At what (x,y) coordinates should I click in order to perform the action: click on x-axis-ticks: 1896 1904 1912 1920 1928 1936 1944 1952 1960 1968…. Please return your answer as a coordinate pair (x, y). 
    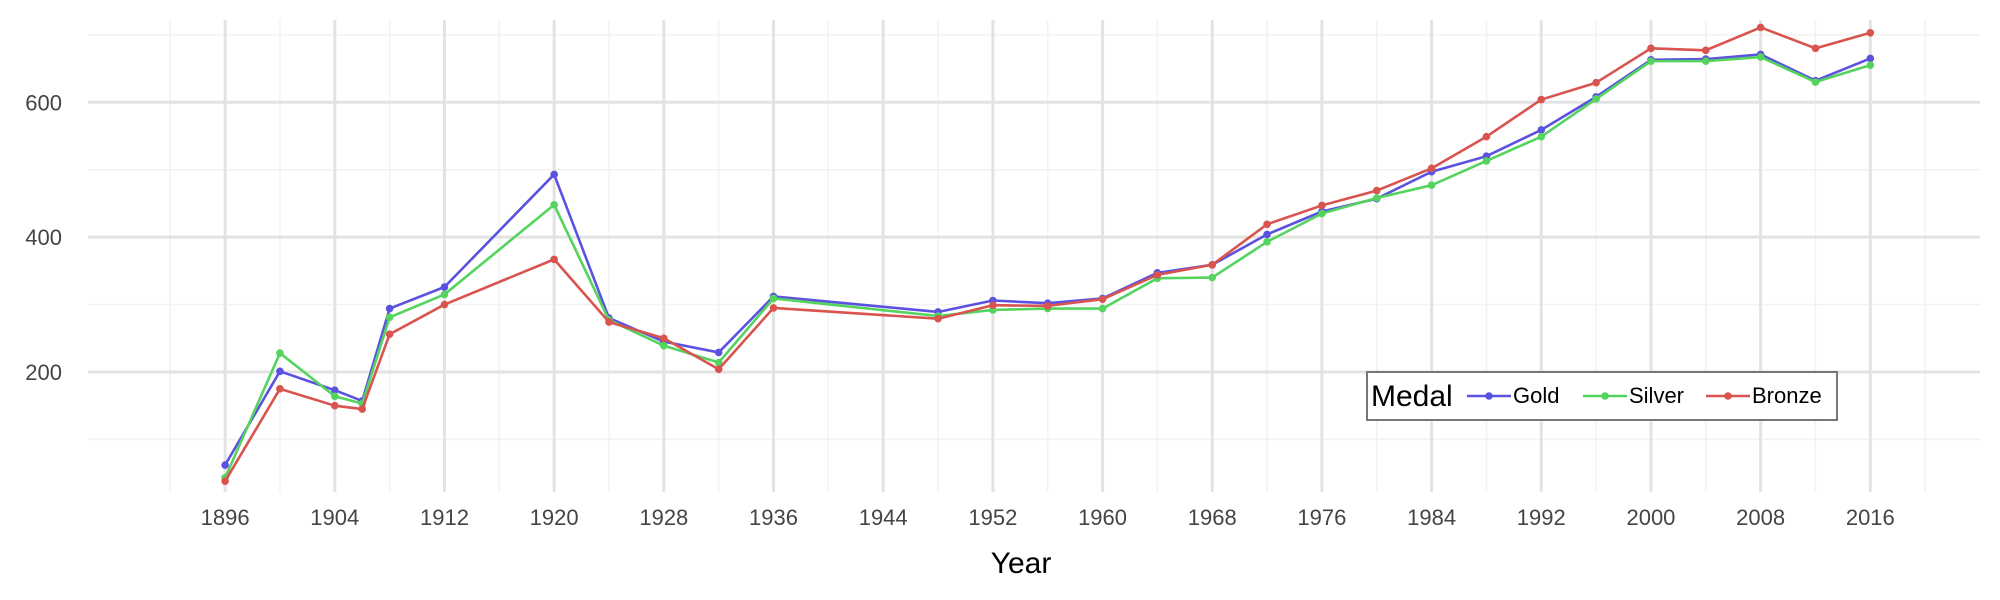
    Looking at the image, I should click on (1048, 517).